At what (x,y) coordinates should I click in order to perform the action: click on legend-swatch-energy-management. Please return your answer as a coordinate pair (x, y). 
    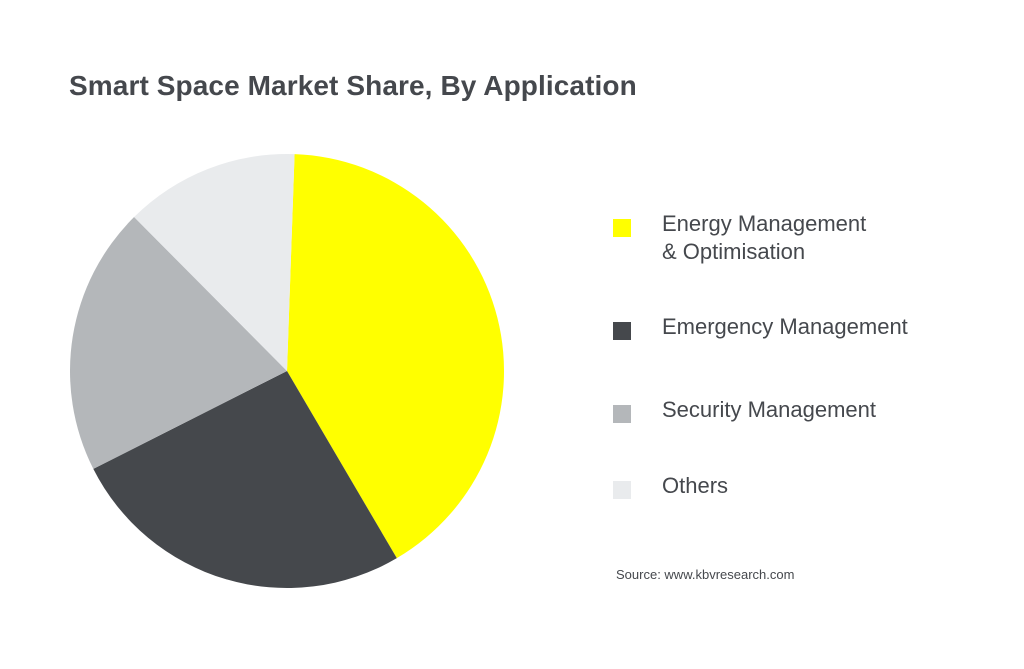
    Looking at the image, I should click on (622, 228).